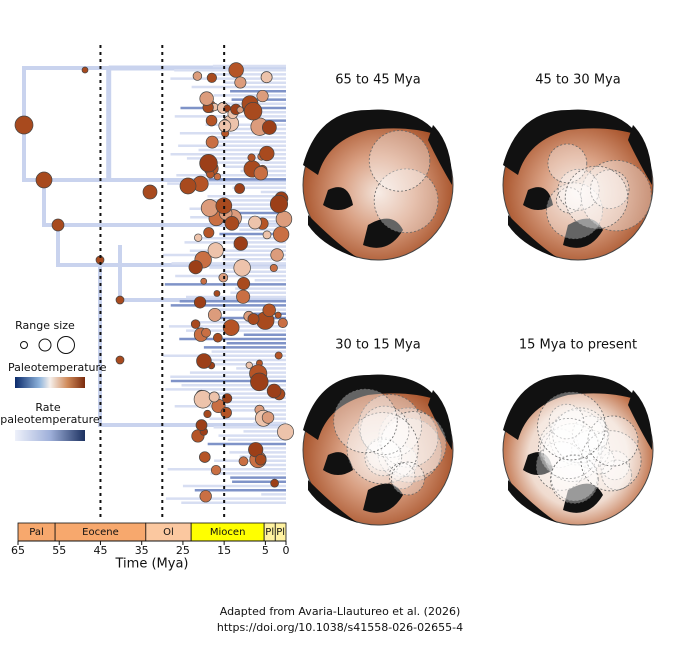 The width and height of the screenshot is (680, 660). What do you see at coordinates (265, 550) in the screenshot?
I see `x-tick-label: 5` at bounding box center [265, 550].